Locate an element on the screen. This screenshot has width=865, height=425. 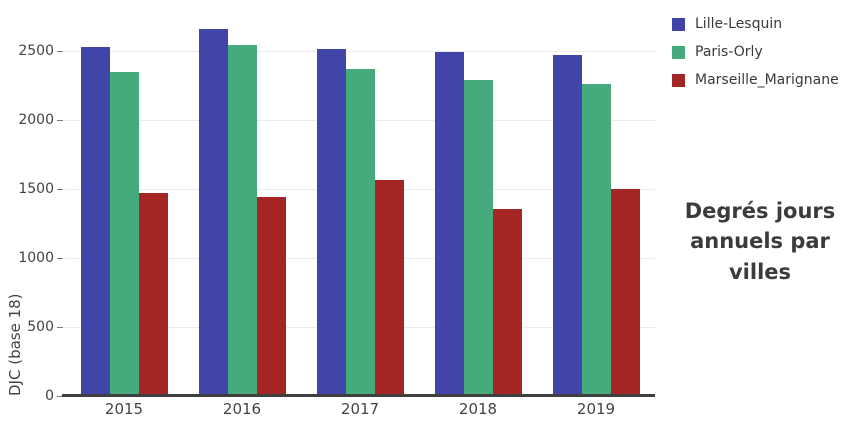
y-tick-label: 500 is located at coordinates (40, 327).